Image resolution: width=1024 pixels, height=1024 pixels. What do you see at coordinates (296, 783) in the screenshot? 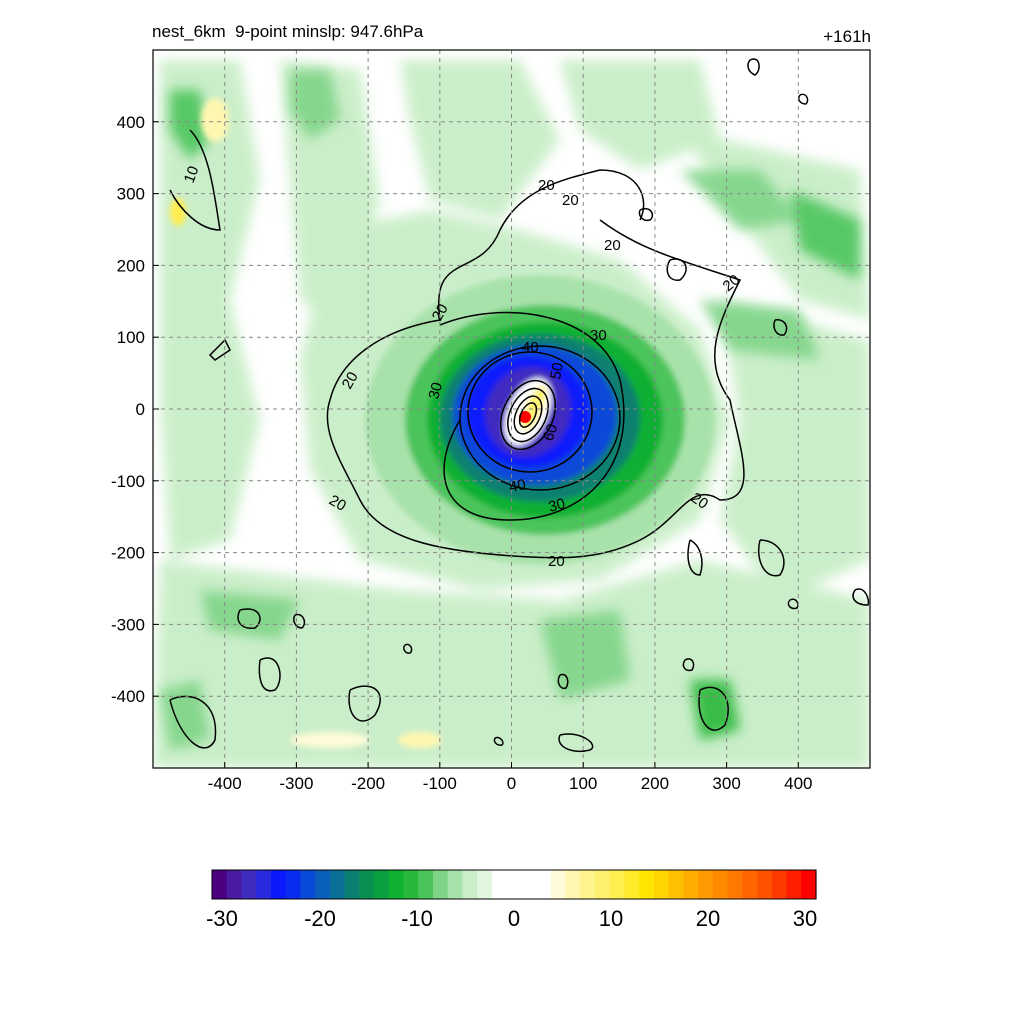
I see `x-tick-label: -300` at bounding box center [296, 783].